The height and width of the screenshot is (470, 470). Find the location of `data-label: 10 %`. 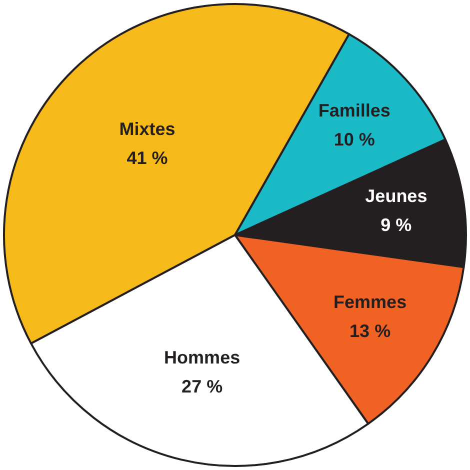

data-label: 10 % is located at coordinates (354, 139).